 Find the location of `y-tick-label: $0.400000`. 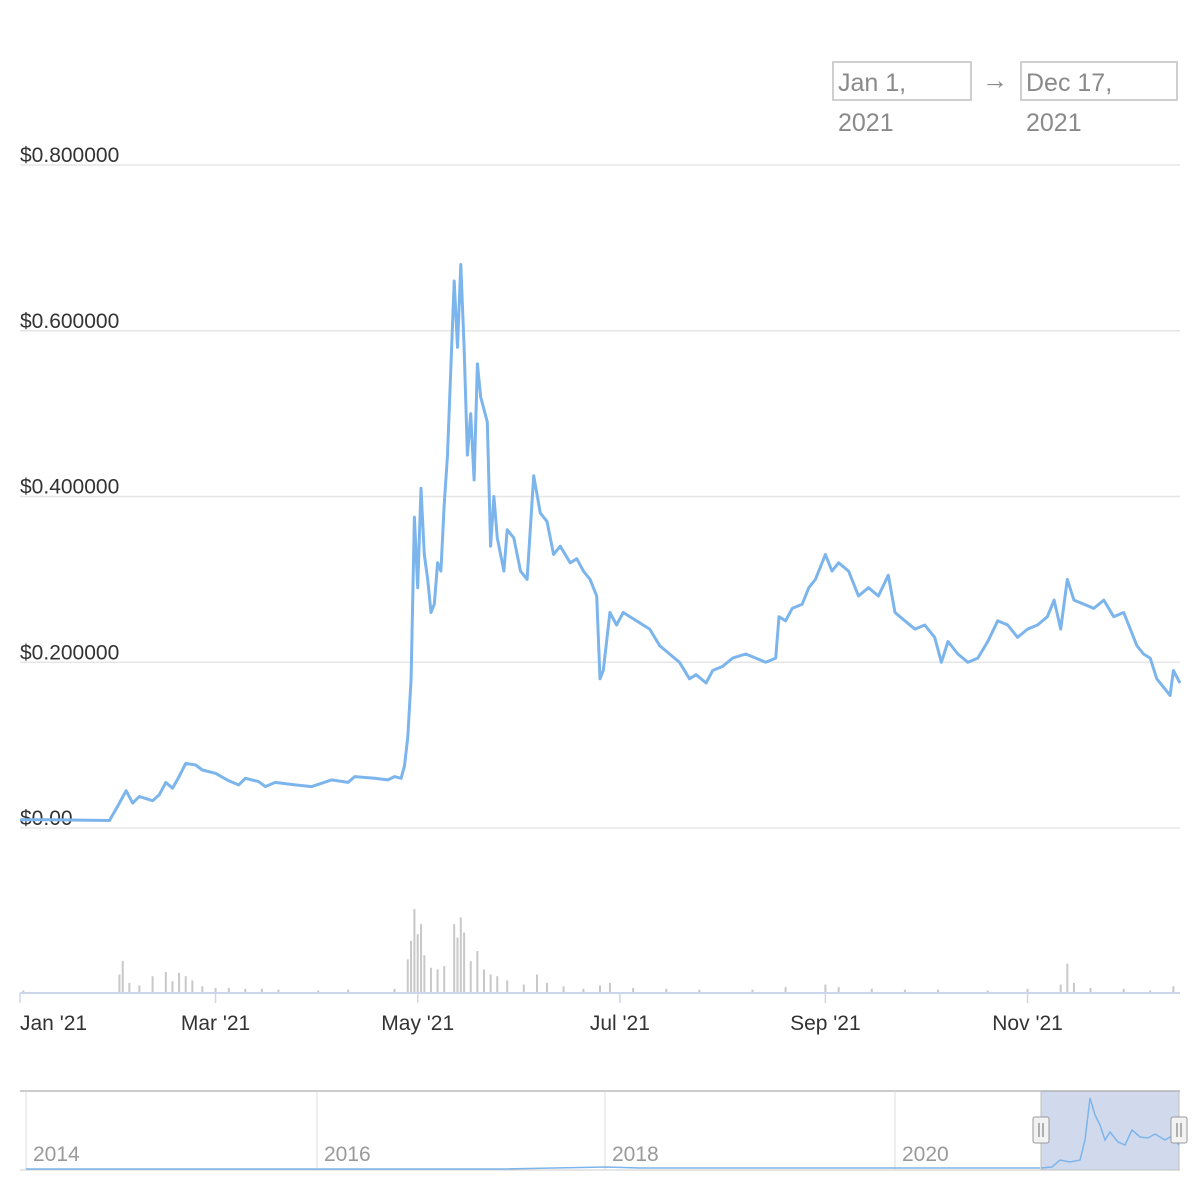

y-tick-label: $0.400000 is located at coordinates (69, 487).